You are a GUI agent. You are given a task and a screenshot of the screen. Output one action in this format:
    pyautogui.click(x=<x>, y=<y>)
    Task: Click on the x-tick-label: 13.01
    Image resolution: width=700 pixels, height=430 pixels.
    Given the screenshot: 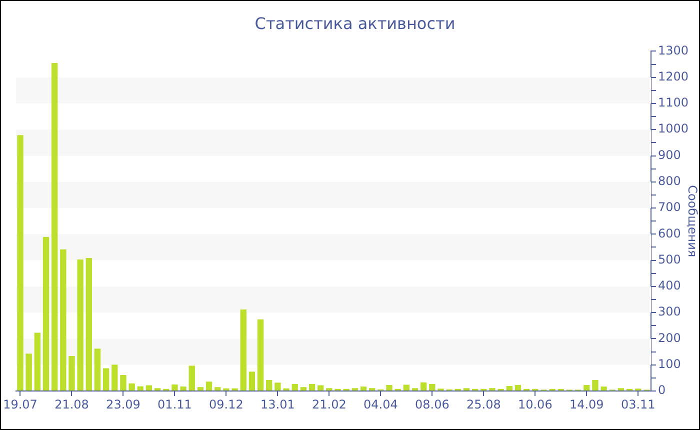 What is the action you would take?
    pyautogui.click(x=277, y=404)
    